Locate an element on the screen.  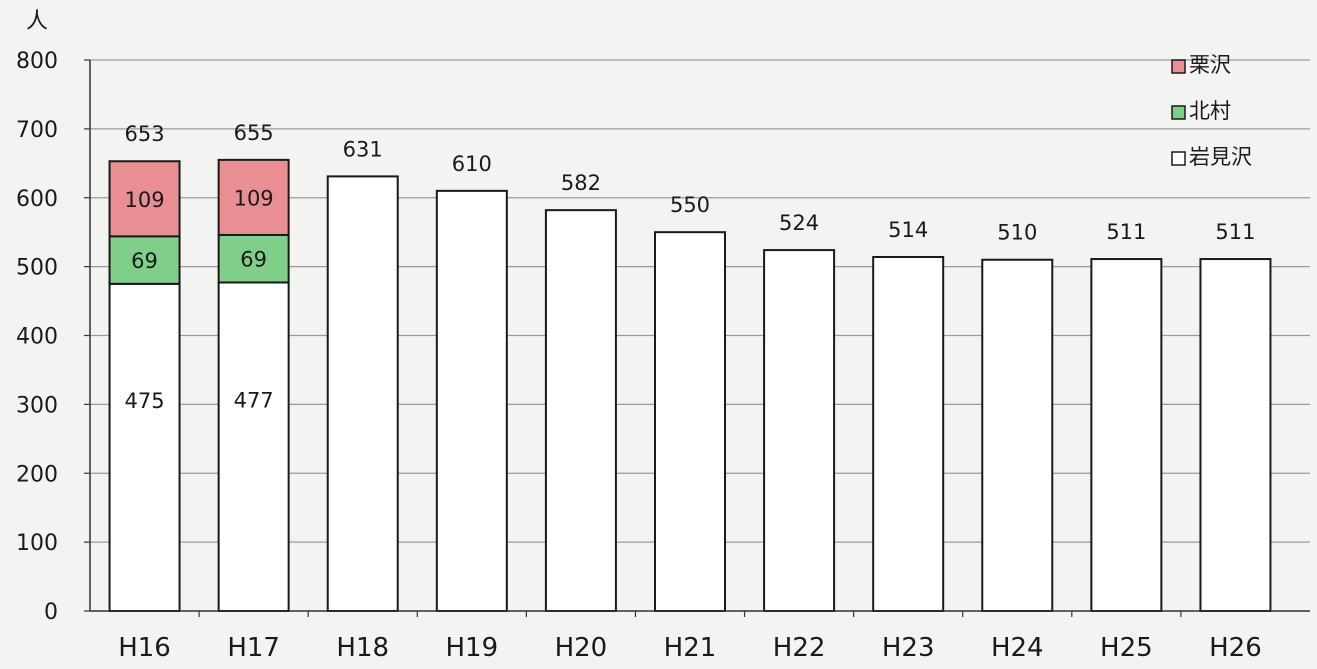
legend-label: 栗沢 is located at coordinates (1210, 65).